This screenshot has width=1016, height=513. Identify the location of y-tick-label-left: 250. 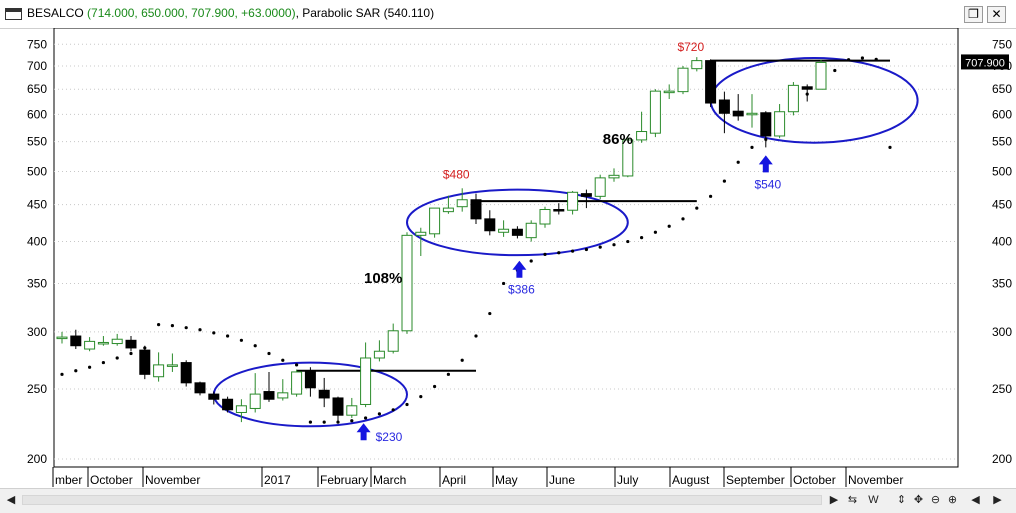
(37, 389).